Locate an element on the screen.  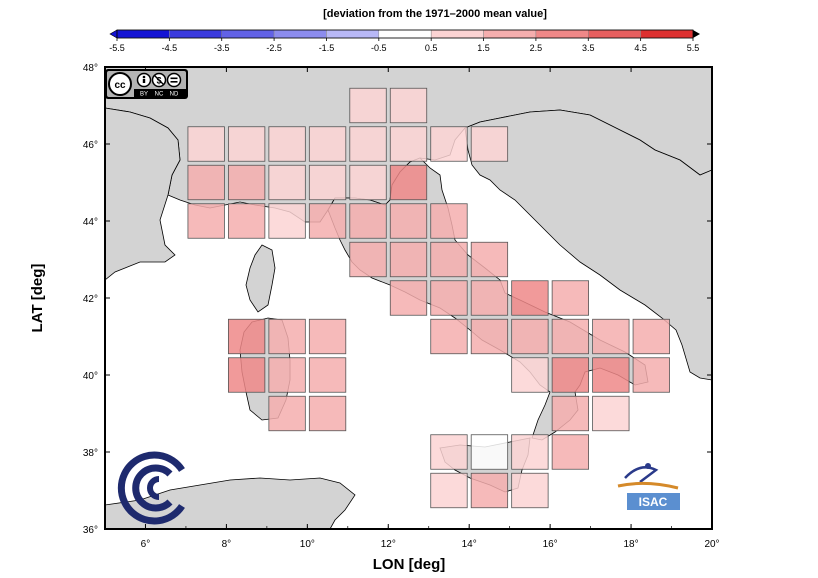
land-corsica is located at coordinates (260, 278).